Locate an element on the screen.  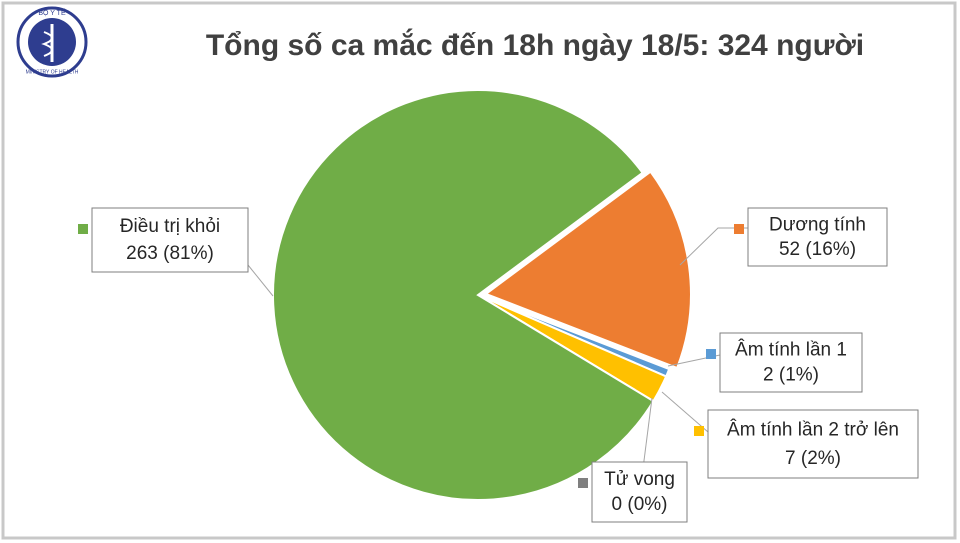
label-name: Điều trị khỏi is located at coordinates (170, 226).